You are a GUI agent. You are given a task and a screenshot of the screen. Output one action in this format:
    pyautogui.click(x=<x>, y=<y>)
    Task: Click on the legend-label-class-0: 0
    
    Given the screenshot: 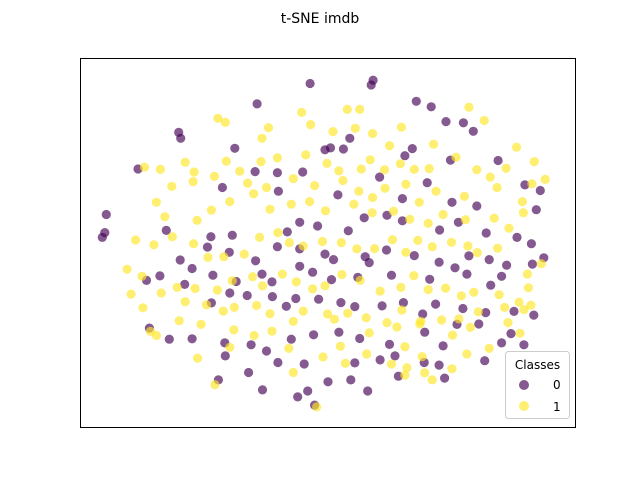 What is the action you would take?
    pyautogui.click(x=557, y=385)
    